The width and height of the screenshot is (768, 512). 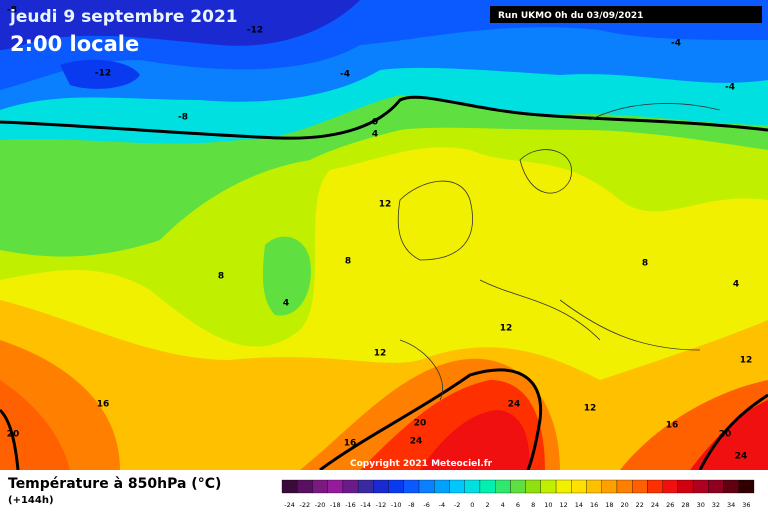 I want to click on colorbar-label: 22, so click(x=640, y=505).